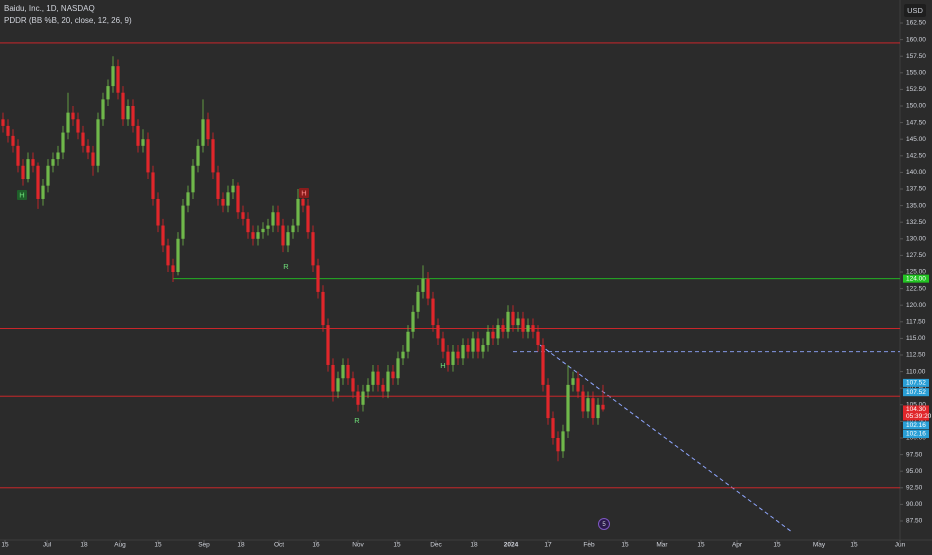 Image resolution: width=932 pixels, height=555 pixels. Describe the element at coordinates (916, 405) in the screenshot. I see `y-tick-label: 105.00` at that location.